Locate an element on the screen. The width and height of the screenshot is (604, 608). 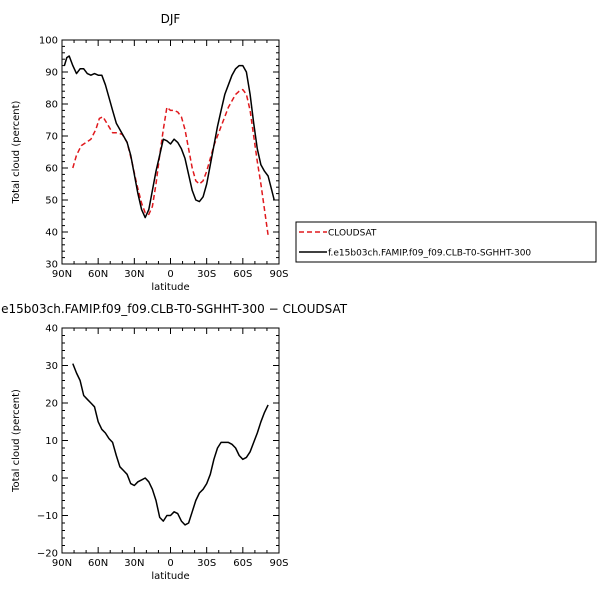
y-tick-label: 10 is located at coordinates (51, 441).